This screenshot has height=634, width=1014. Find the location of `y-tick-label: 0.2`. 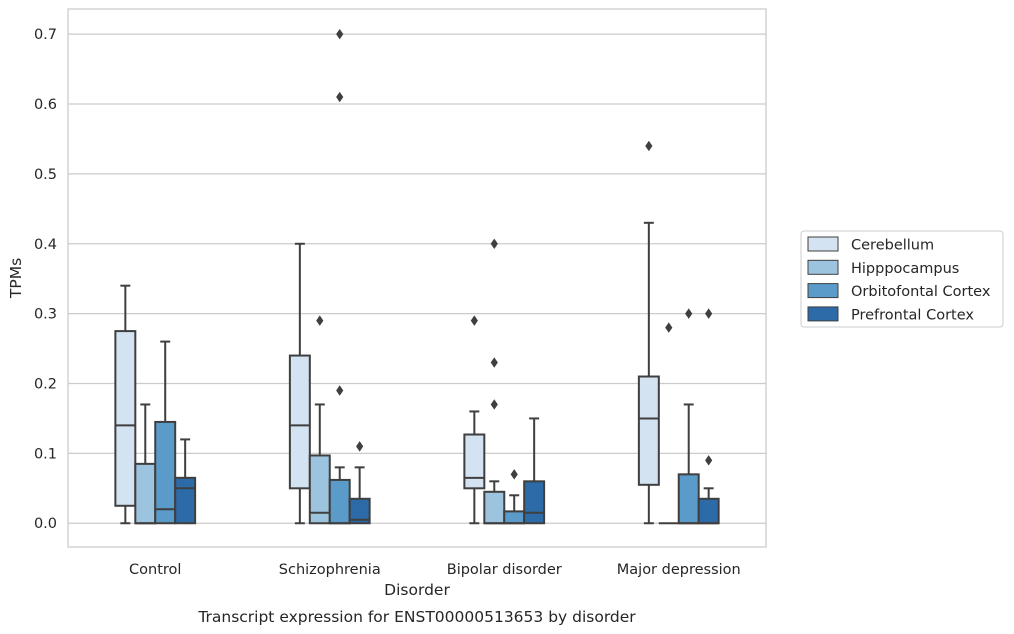

y-tick-label: 0.2 is located at coordinates (45, 385).